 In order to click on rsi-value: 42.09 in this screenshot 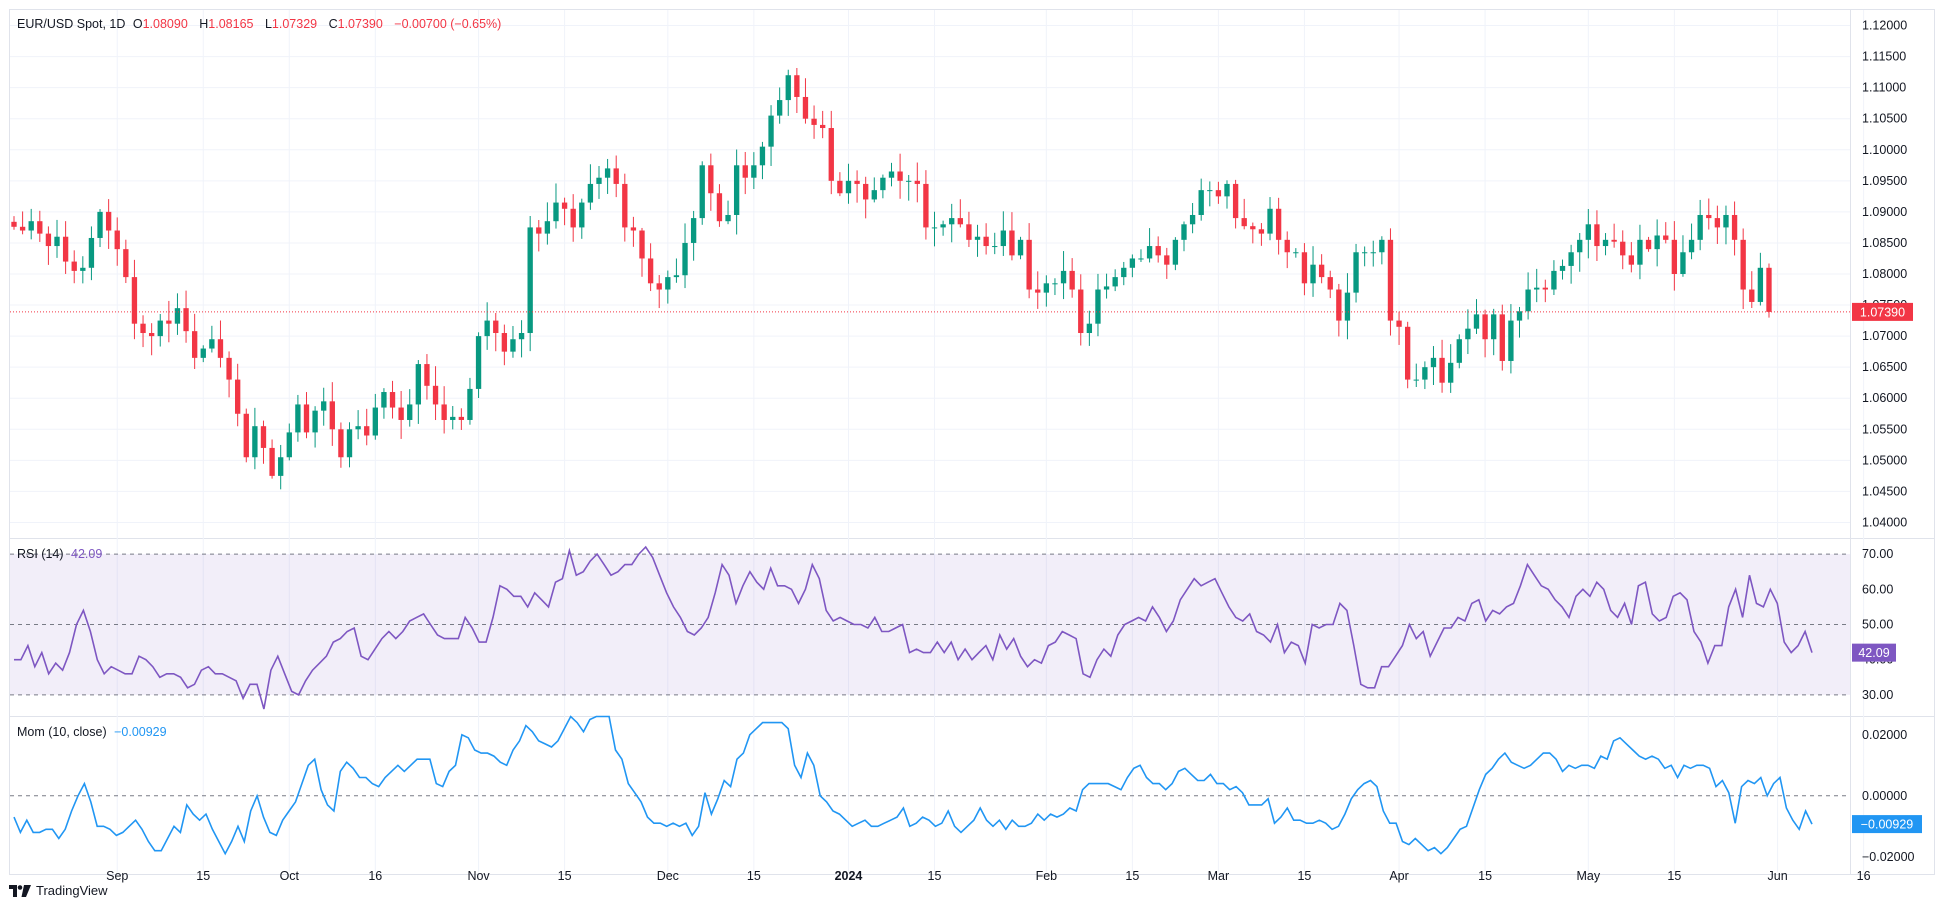, I will do `click(87, 554)`.